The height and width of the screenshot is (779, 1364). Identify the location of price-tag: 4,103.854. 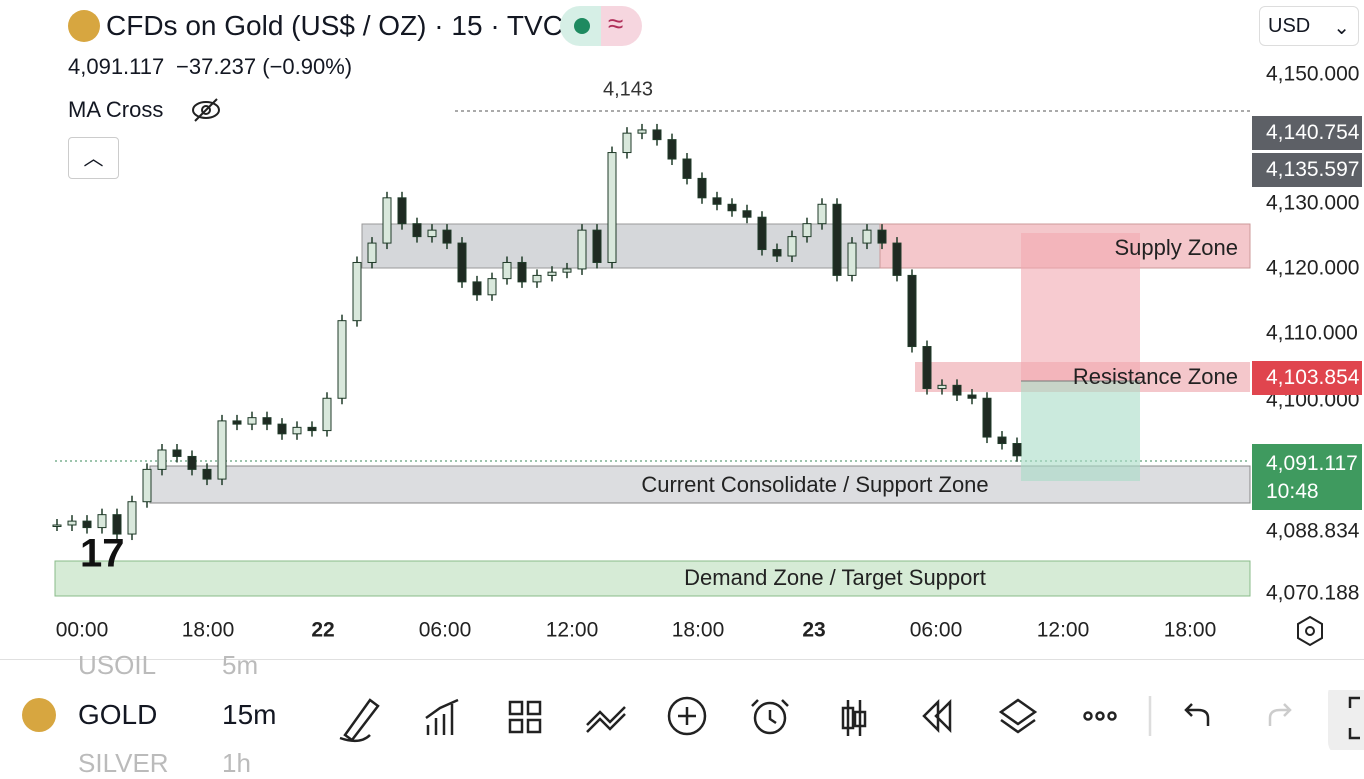
(1307, 378).